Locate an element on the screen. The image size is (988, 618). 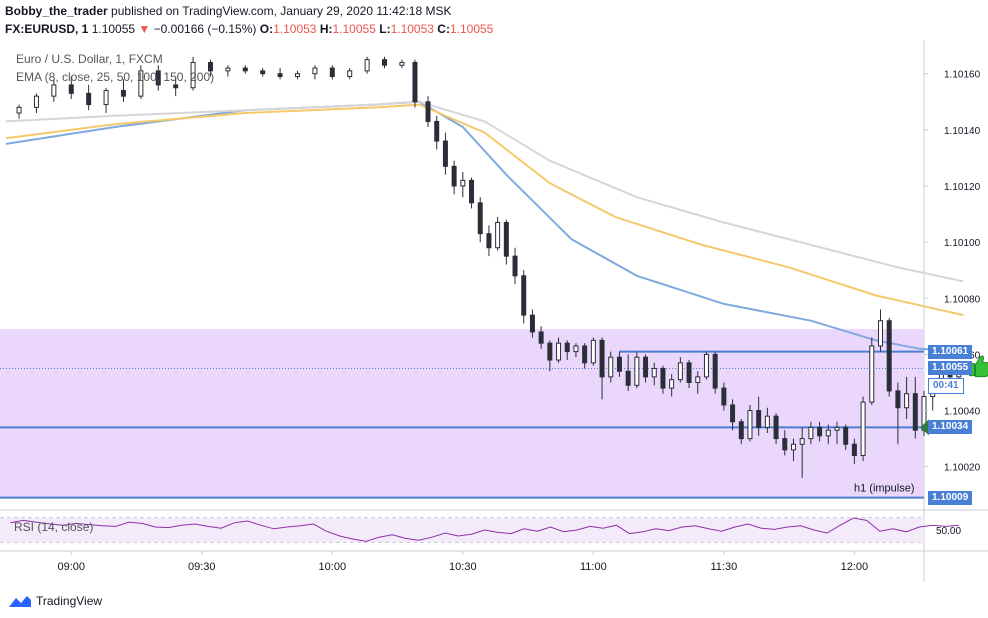
footer: TradingView is located at coordinates (55, 601).